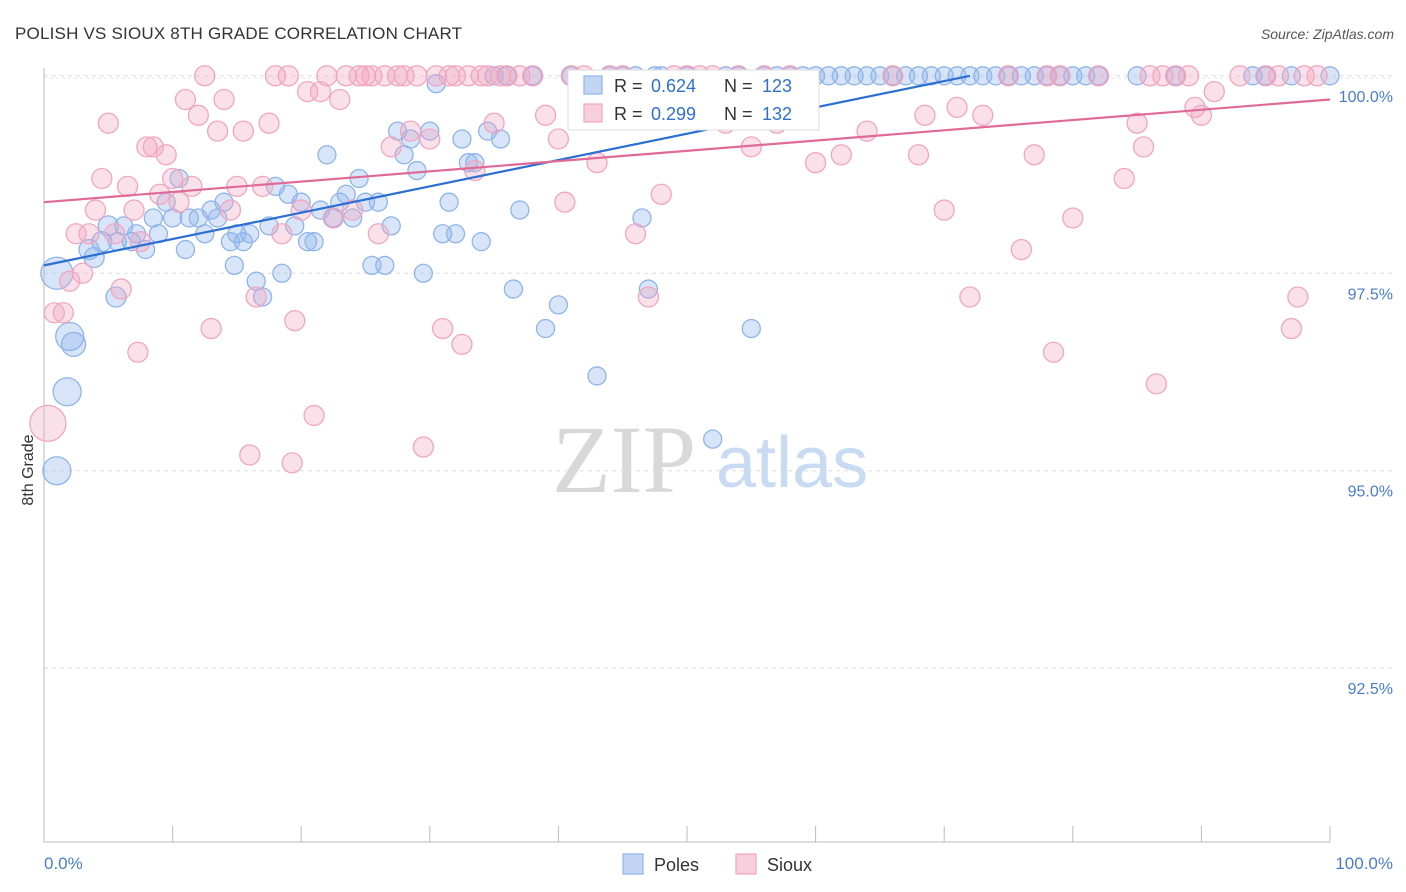 This screenshot has height=892, width=1406. Describe the element at coordinates (746, 864) in the screenshot. I see `legend-swatch-sioux` at that location.